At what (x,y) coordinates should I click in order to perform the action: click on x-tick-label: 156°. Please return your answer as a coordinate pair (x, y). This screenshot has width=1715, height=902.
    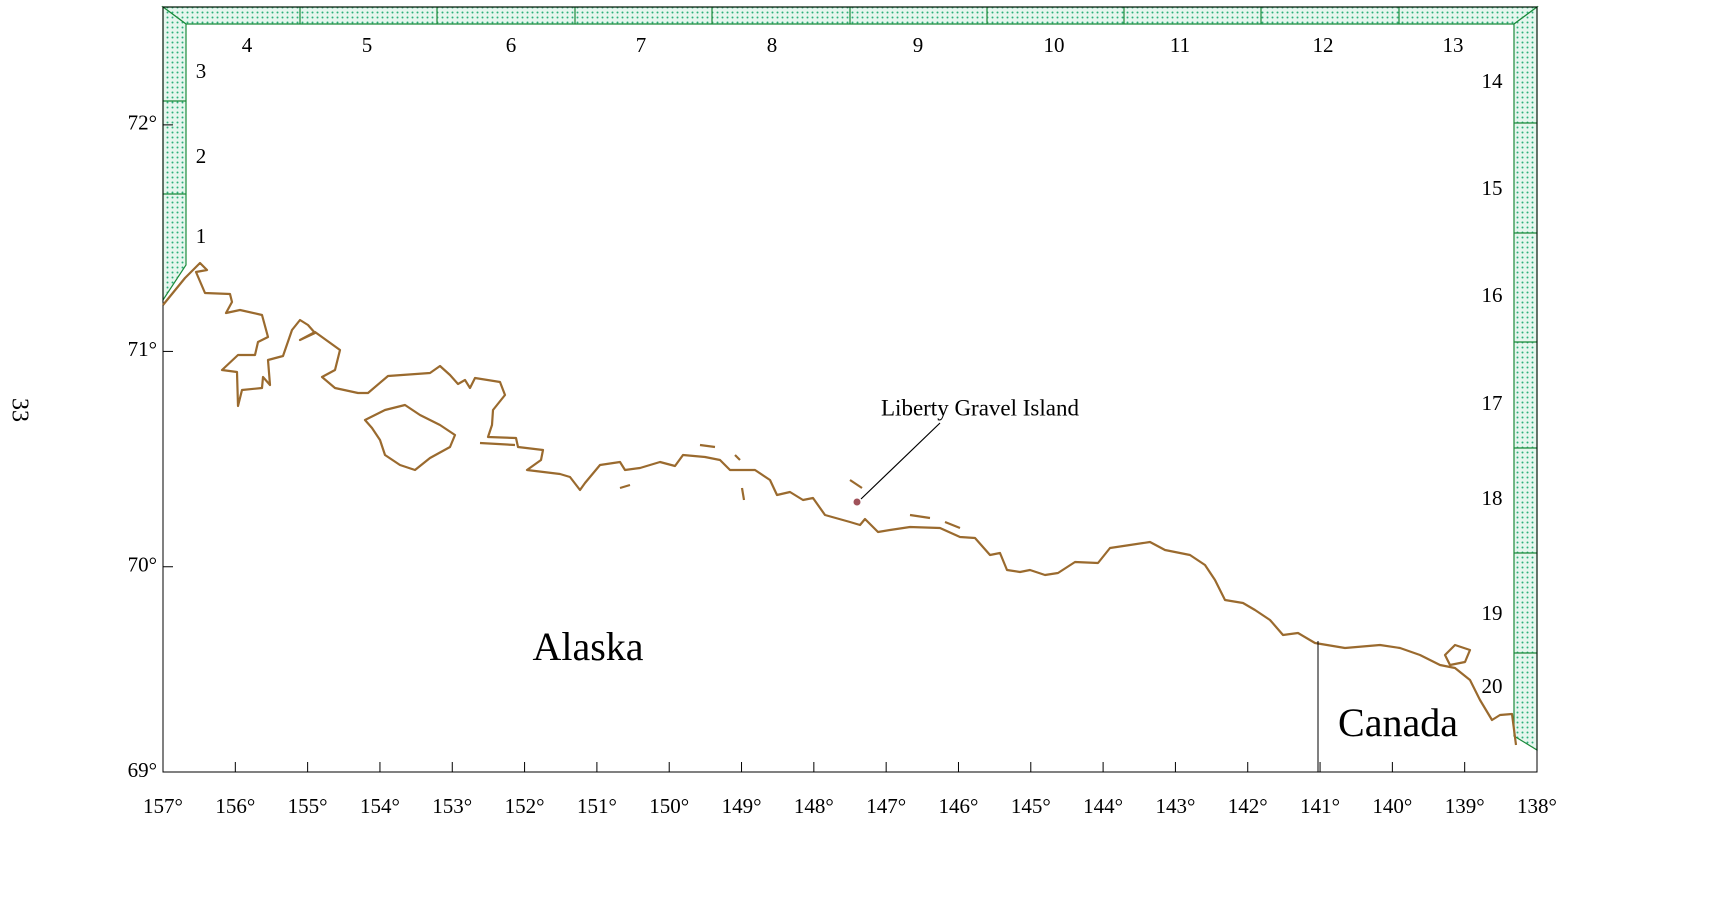
    Looking at the image, I should click on (235, 806).